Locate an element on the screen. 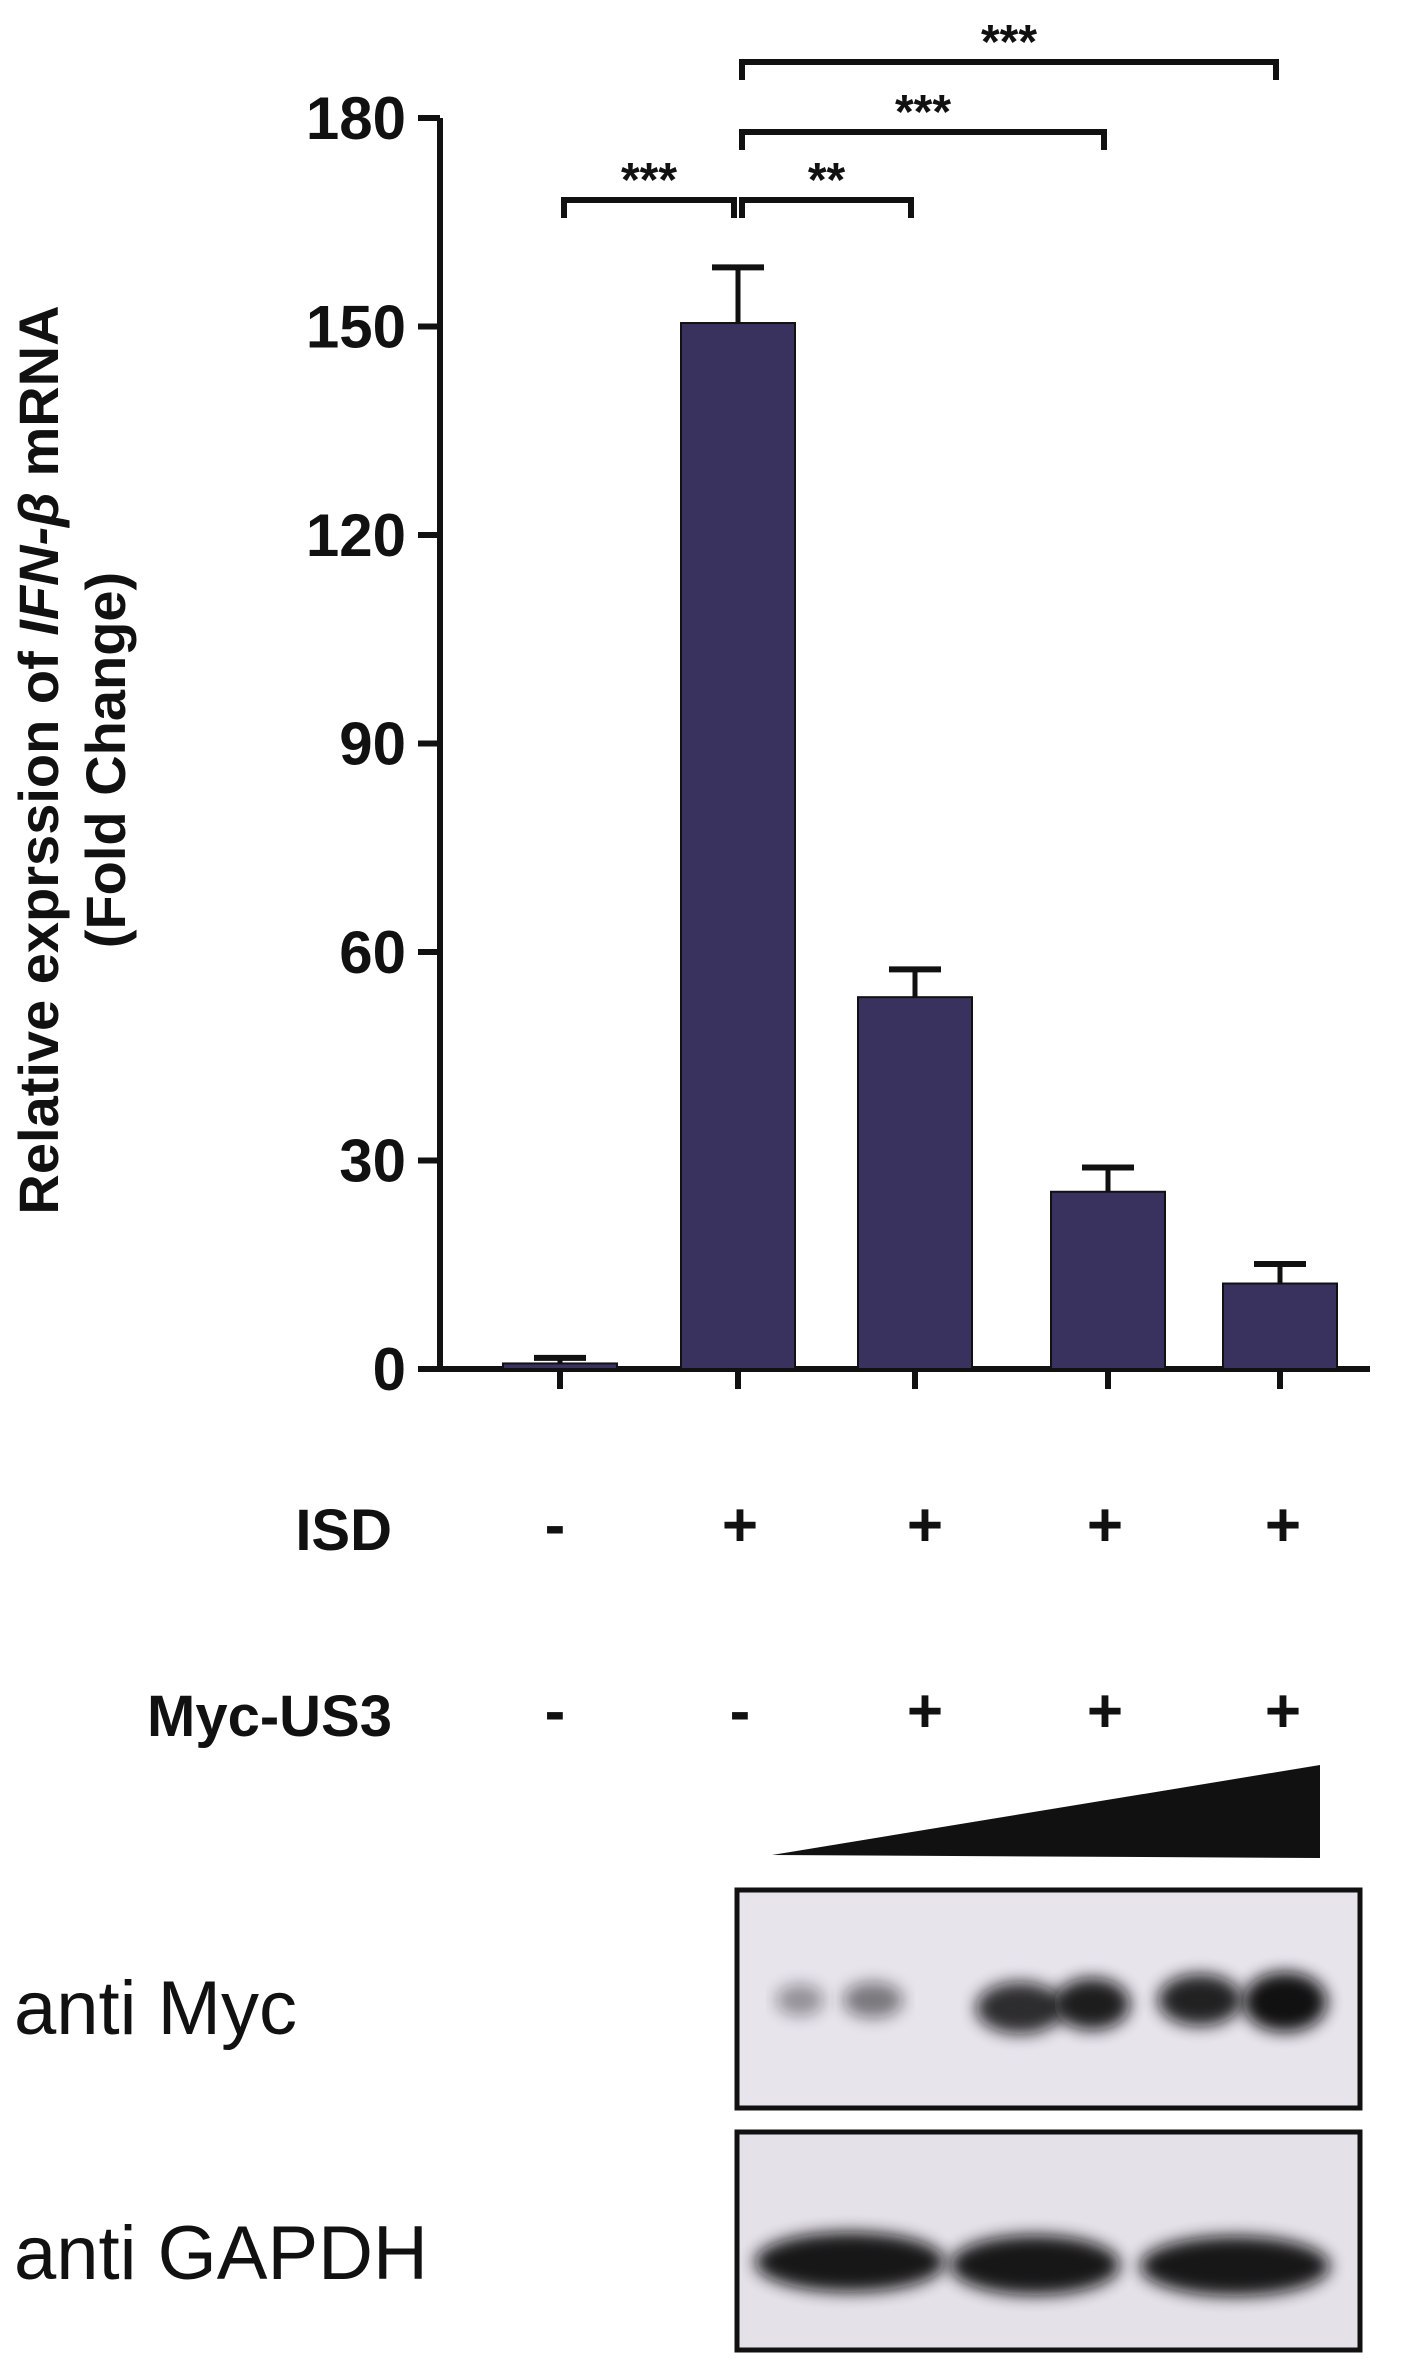  y-axis-title-line2: (Fold Change) is located at coordinates (105, 760).